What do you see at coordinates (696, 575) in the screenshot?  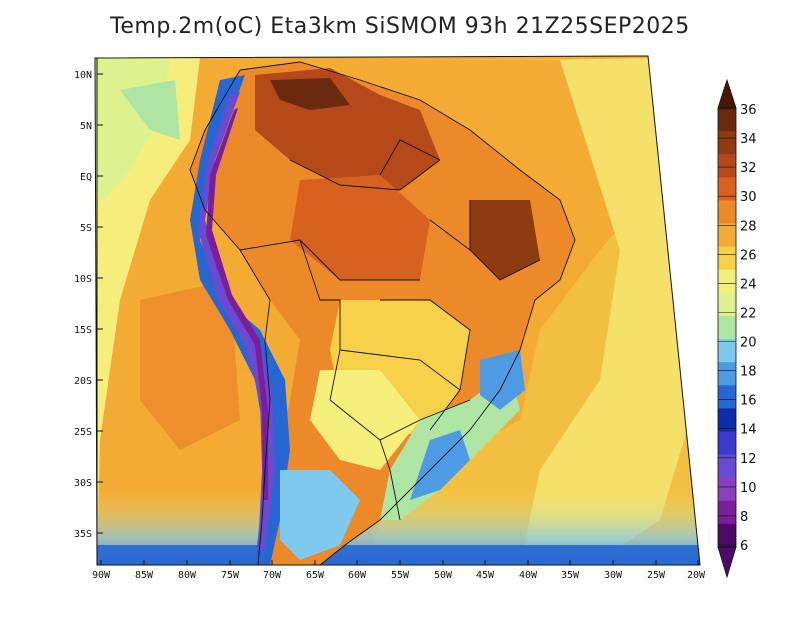 I see `lon-tick-label: 20W` at bounding box center [696, 575].